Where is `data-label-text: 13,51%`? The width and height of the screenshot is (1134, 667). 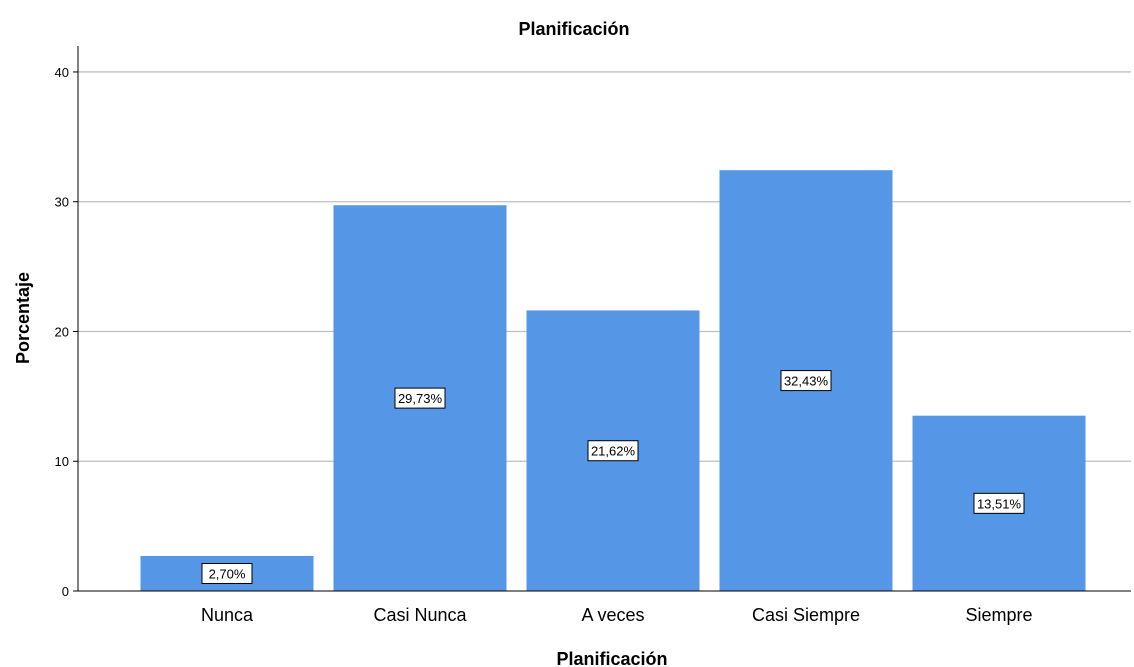
data-label-text: 13,51% is located at coordinates (999, 503).